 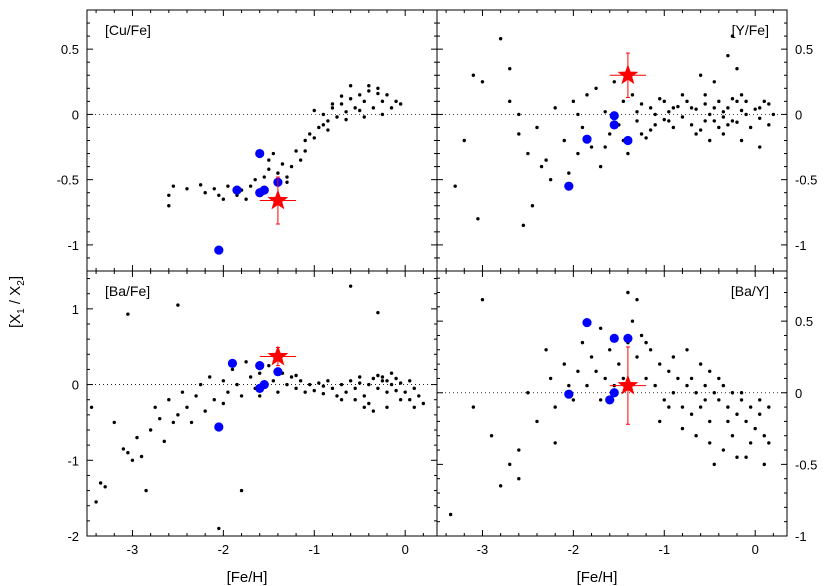 I want to click on x-tick-label: 0, so click(x=405, y=549).